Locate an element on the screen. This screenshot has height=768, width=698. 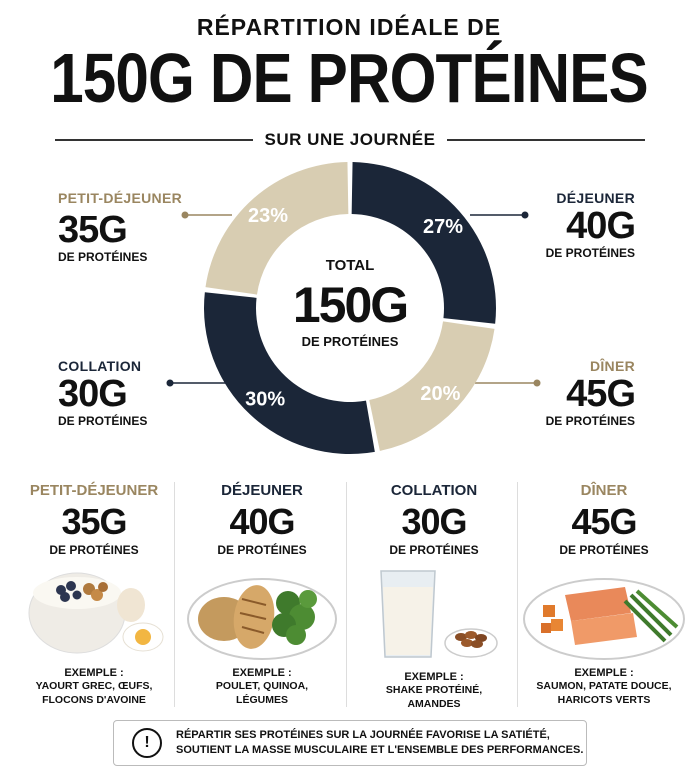
card-example-line2: HARICOTS VERTS is located at coordinates (604, 700).